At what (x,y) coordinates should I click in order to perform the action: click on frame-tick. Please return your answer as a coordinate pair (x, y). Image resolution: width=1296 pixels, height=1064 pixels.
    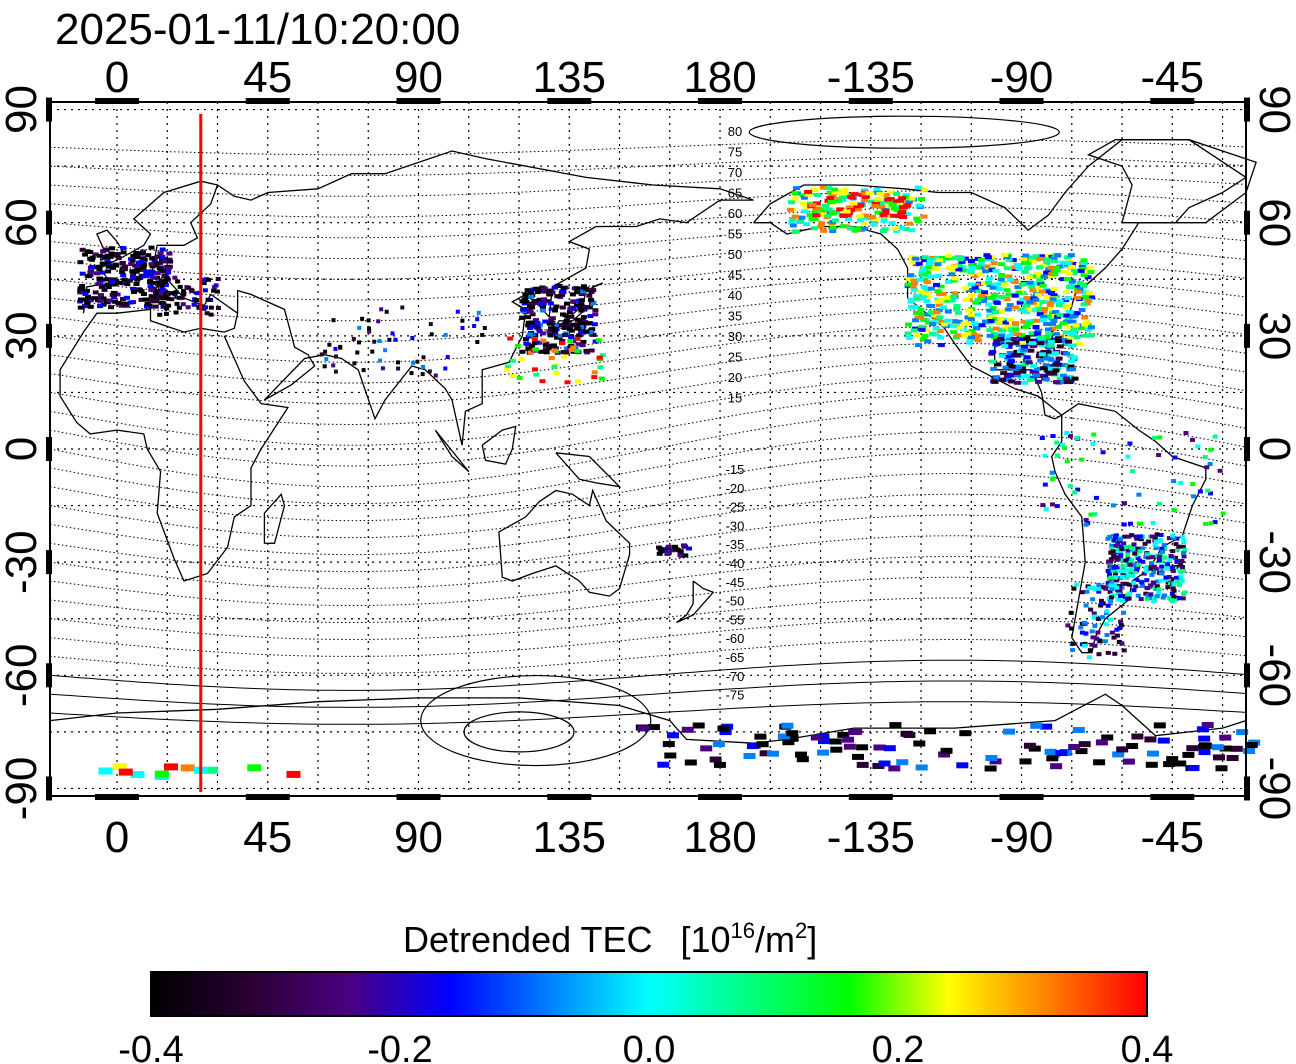
    Looking at the image, I should click on (49, 335).